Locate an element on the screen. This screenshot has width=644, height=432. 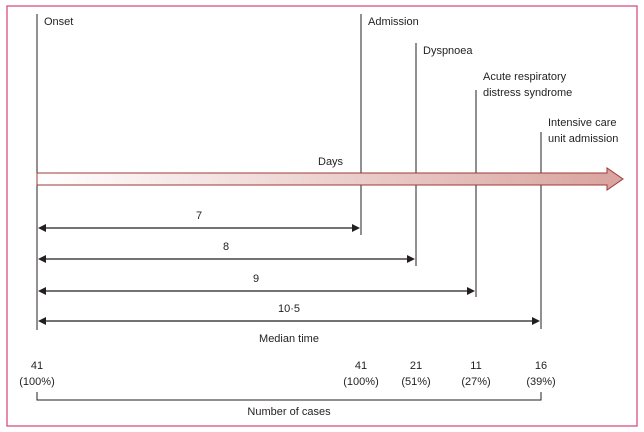
case-percent: (39%) is located at coordinates (540, 382).